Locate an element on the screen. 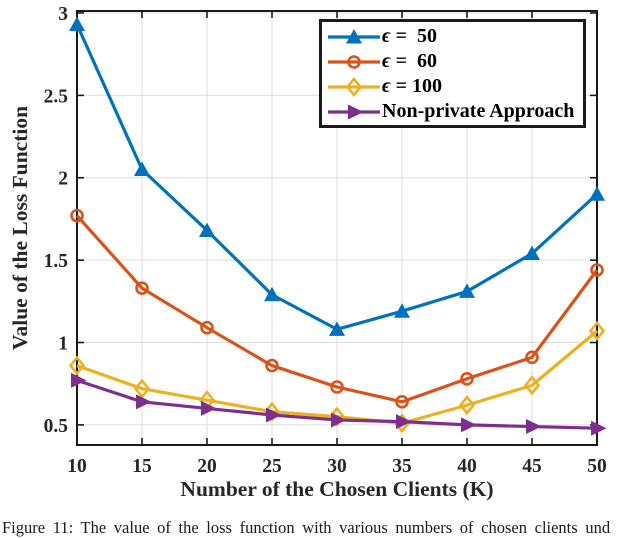 The height and width of the screenshot is (538, 640). x-tick-labels: 10 15 20 25 30 35 40 45 50 is located at coordinates (337, 466).